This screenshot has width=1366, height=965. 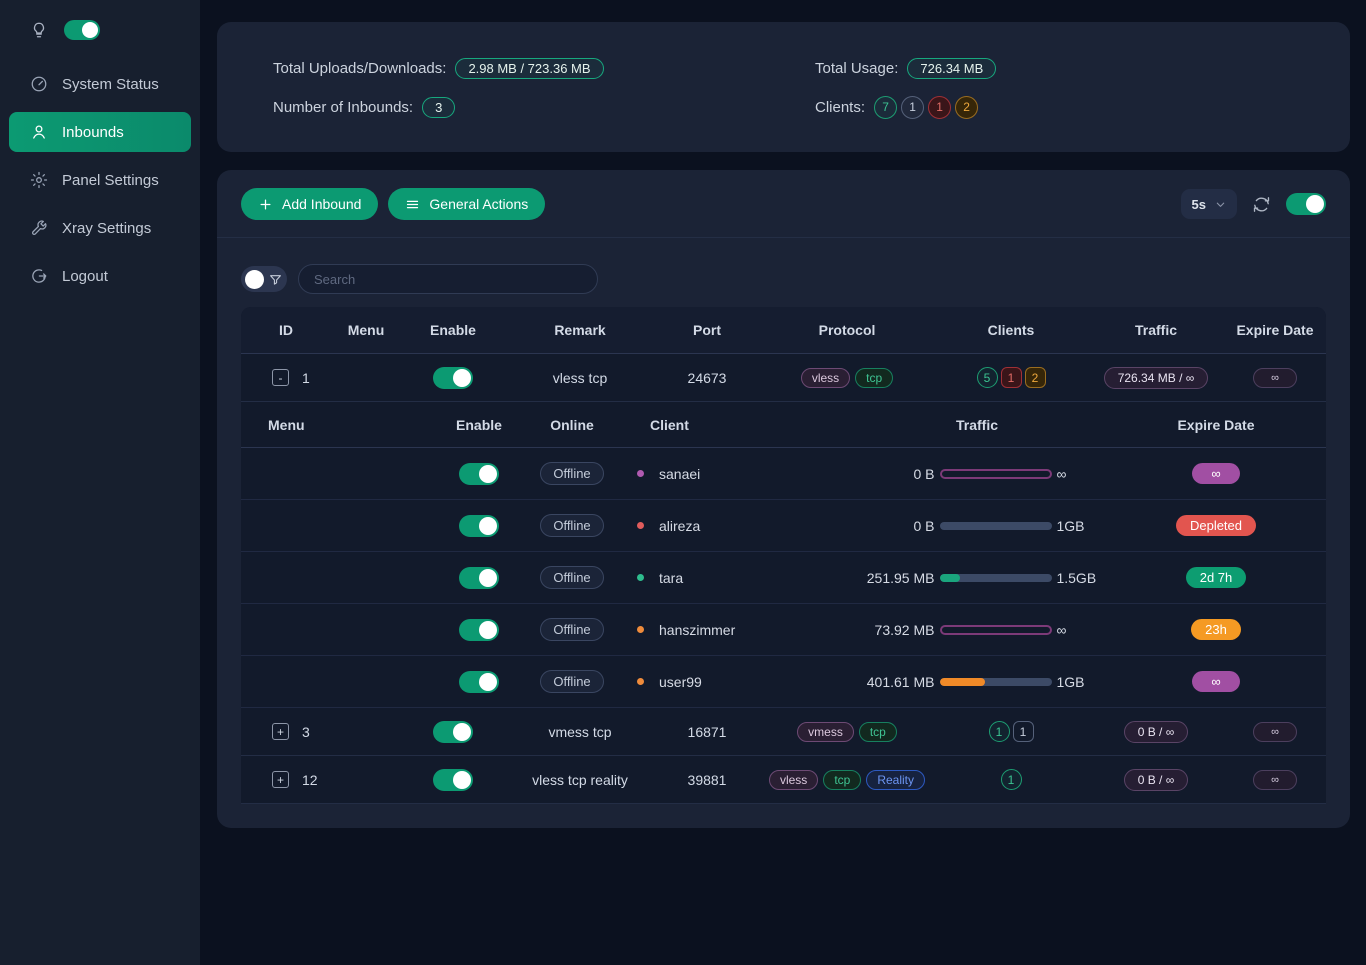 What do you see at coordinates (847, 779) in the screenshot?
I see `protocol-tags: vless tcp Reality` at bounding box center [847, 779].